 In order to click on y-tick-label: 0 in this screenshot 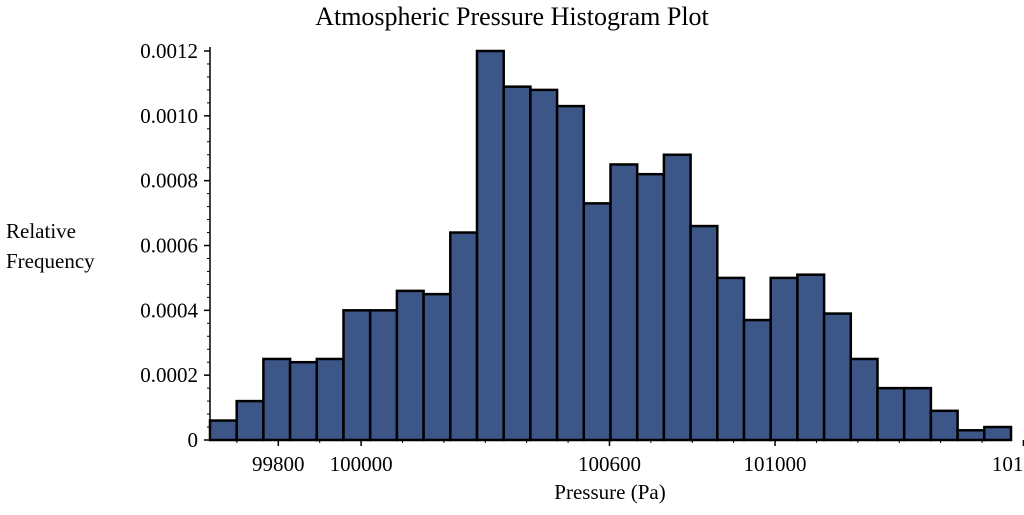, I will do `click(193, 440)`.